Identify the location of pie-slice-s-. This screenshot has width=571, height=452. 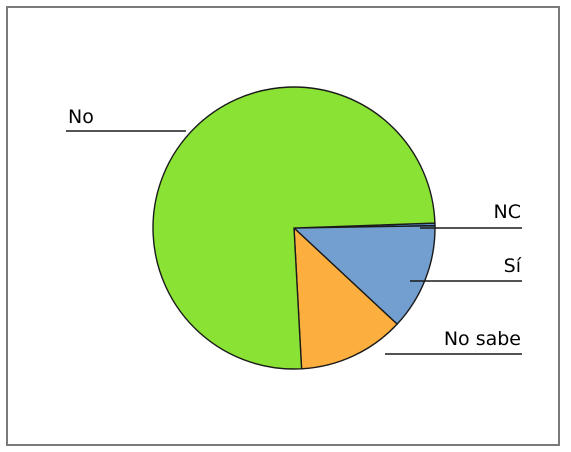
(364, 275).